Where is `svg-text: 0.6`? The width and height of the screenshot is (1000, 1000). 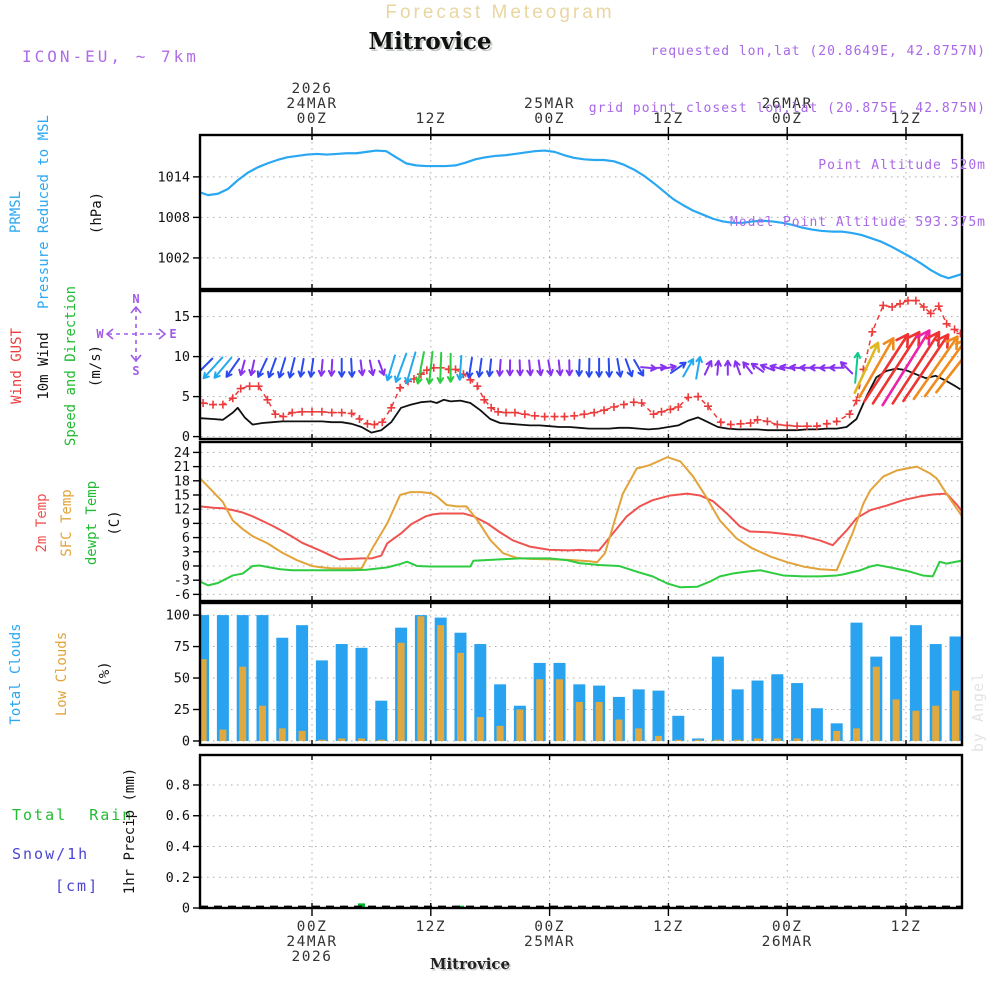
svg-text: 0.6 is located at coordinates (178, 816).